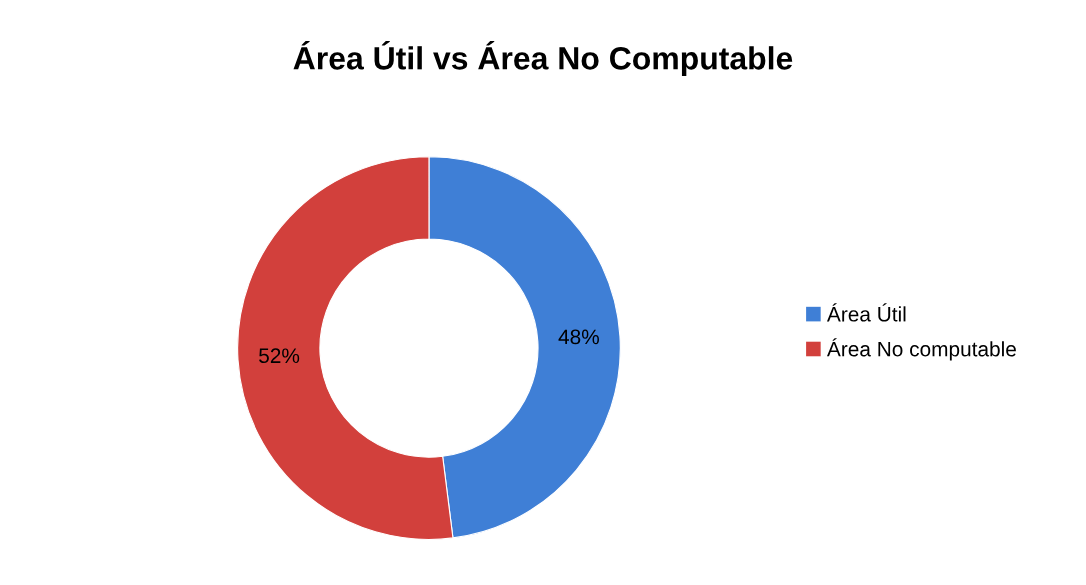  What do you see at coordinates (921, 349) in the screenshot?
I see `legend-label: Área No computable` at bounding box center [921, 349].